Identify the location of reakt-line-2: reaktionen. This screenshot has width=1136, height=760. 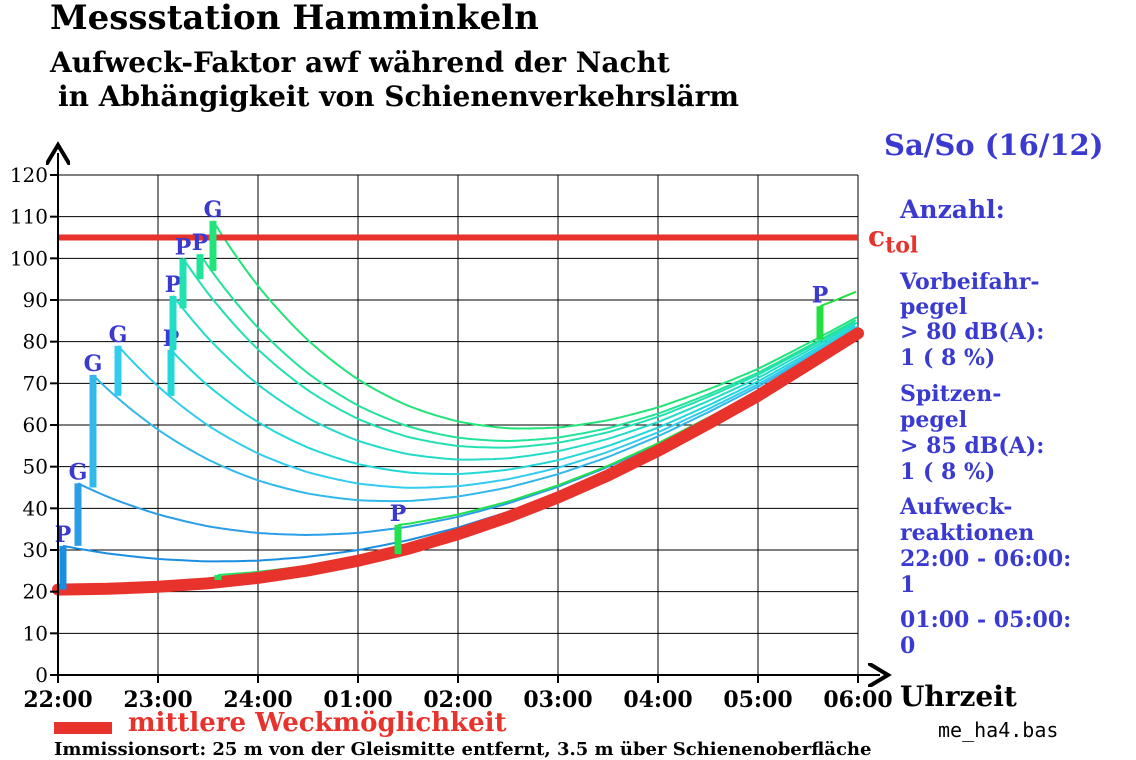
(967, 533).